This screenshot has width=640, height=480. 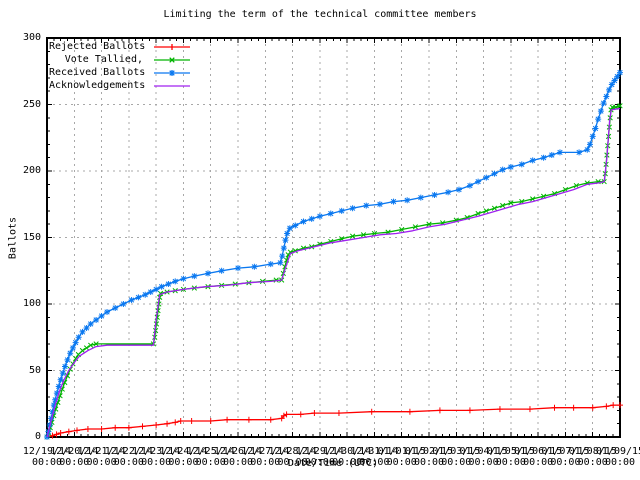 I want to click on x-tick-label: 12/24/14 00:00, so click(x=183, y=457).